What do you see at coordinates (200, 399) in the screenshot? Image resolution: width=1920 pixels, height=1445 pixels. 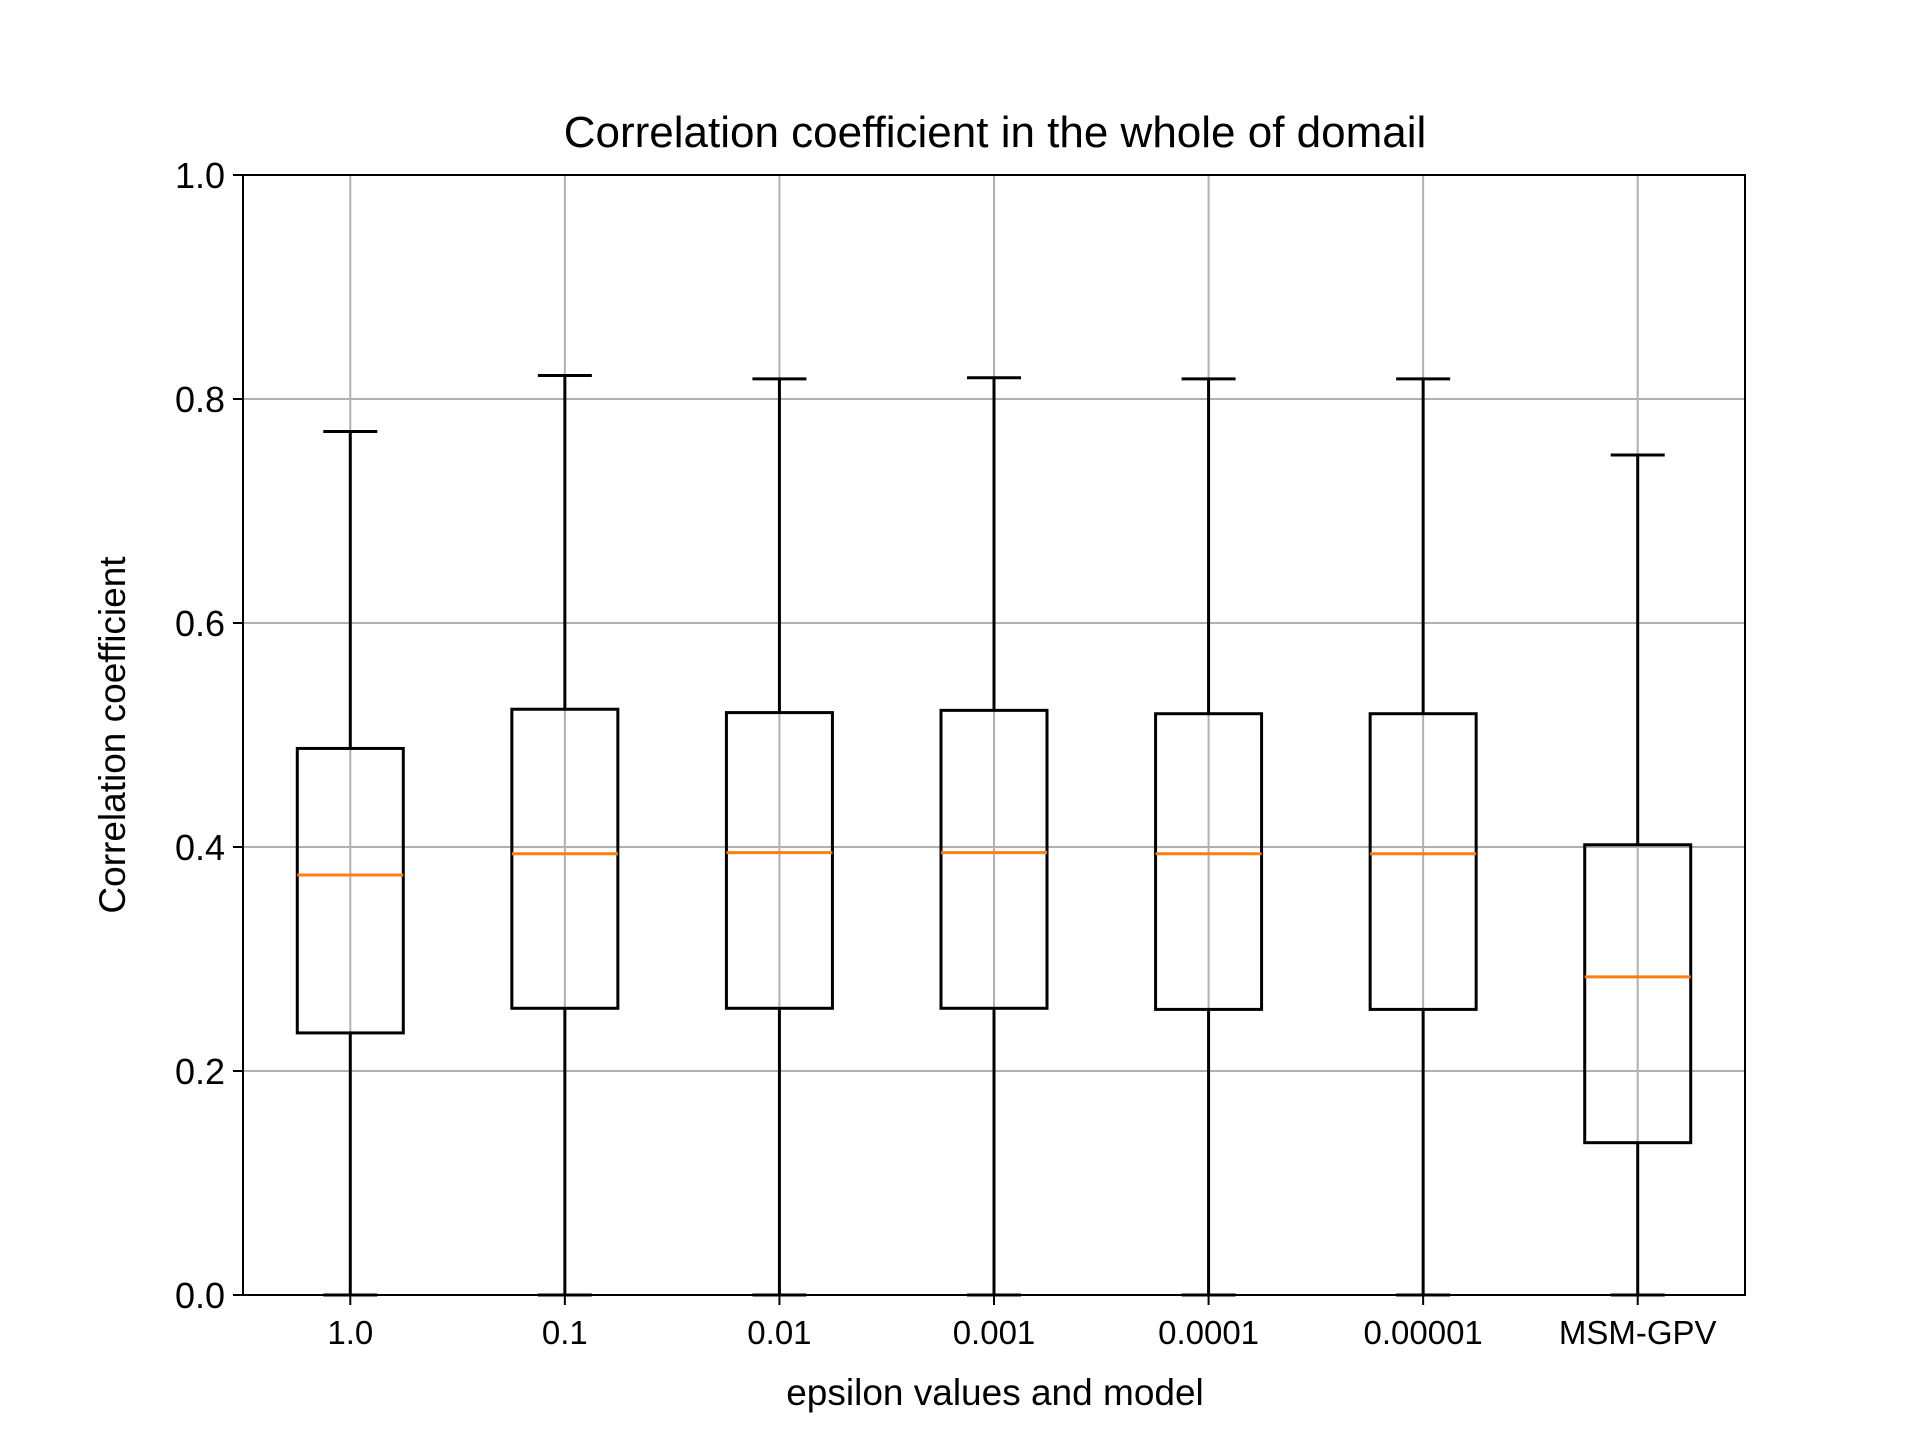 I see `y-tick-label: 0.8` at bounding box center [200, 399].